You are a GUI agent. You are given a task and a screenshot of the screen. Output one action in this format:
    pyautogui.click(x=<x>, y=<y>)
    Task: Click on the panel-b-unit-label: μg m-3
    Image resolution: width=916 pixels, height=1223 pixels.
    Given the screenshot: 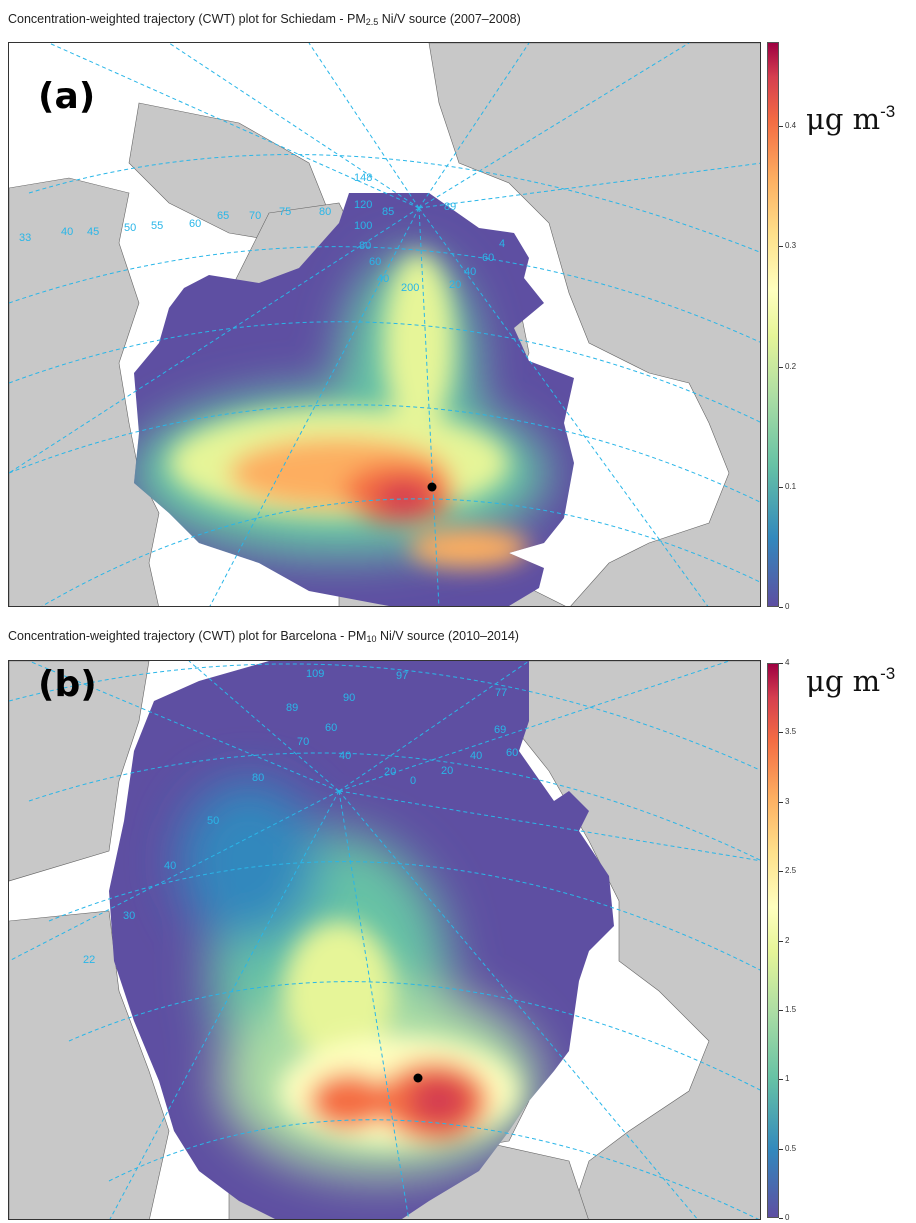 What is the action you would take?
    pyautogui.click(x=850, y=681)
    